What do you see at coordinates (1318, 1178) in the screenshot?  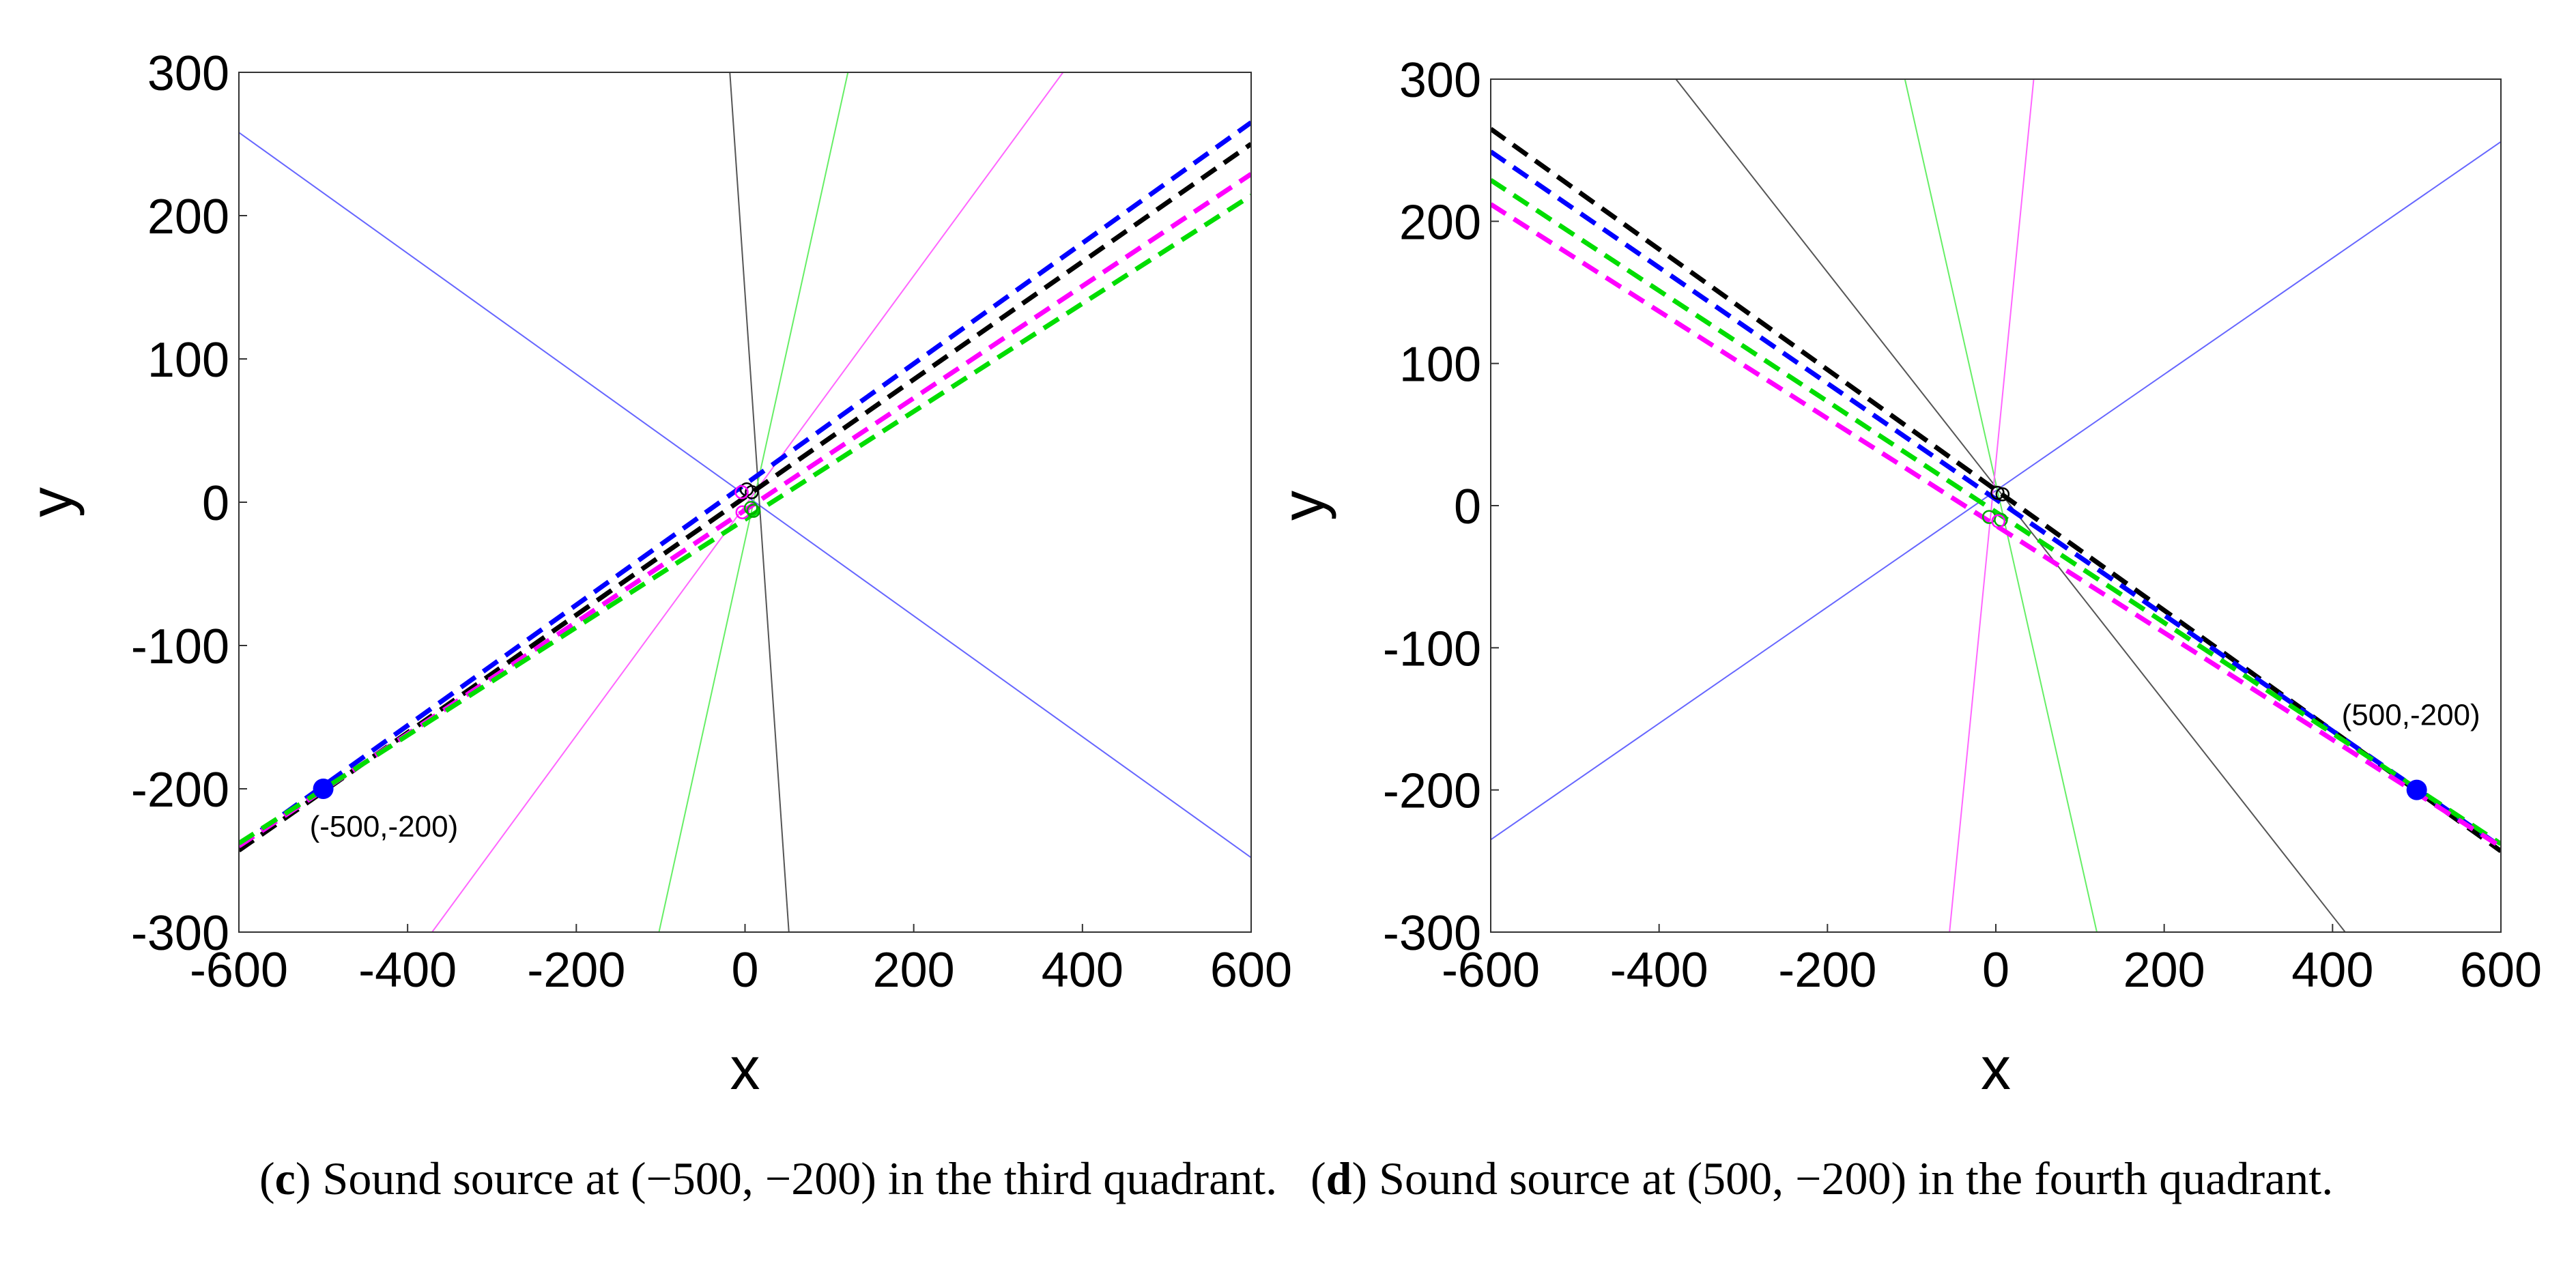 I see `caption-d-open: (` at bounding box center [1318, 1178].